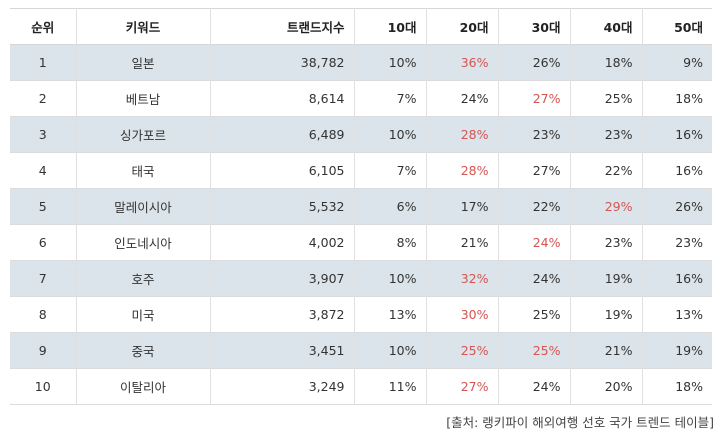 This screenshot has width=728, height=446. I want to click on header-row: 순위 키워드 트랜드지수 10대 20대 30대 40대 50대, so click(361, 26).